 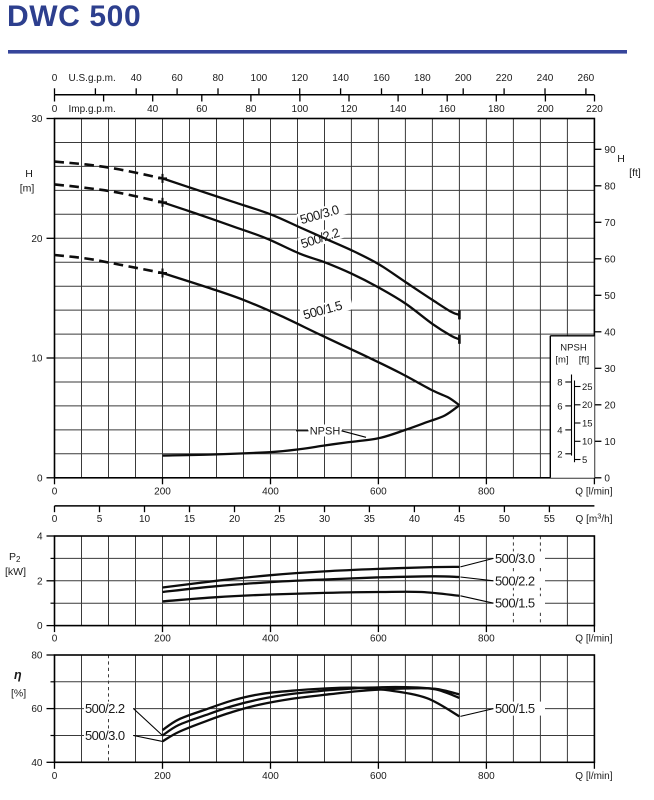 What do you see at coordinates (370, 519) in the screenshot?
I see `svg-text: 35` at bounding box center [370, 519].